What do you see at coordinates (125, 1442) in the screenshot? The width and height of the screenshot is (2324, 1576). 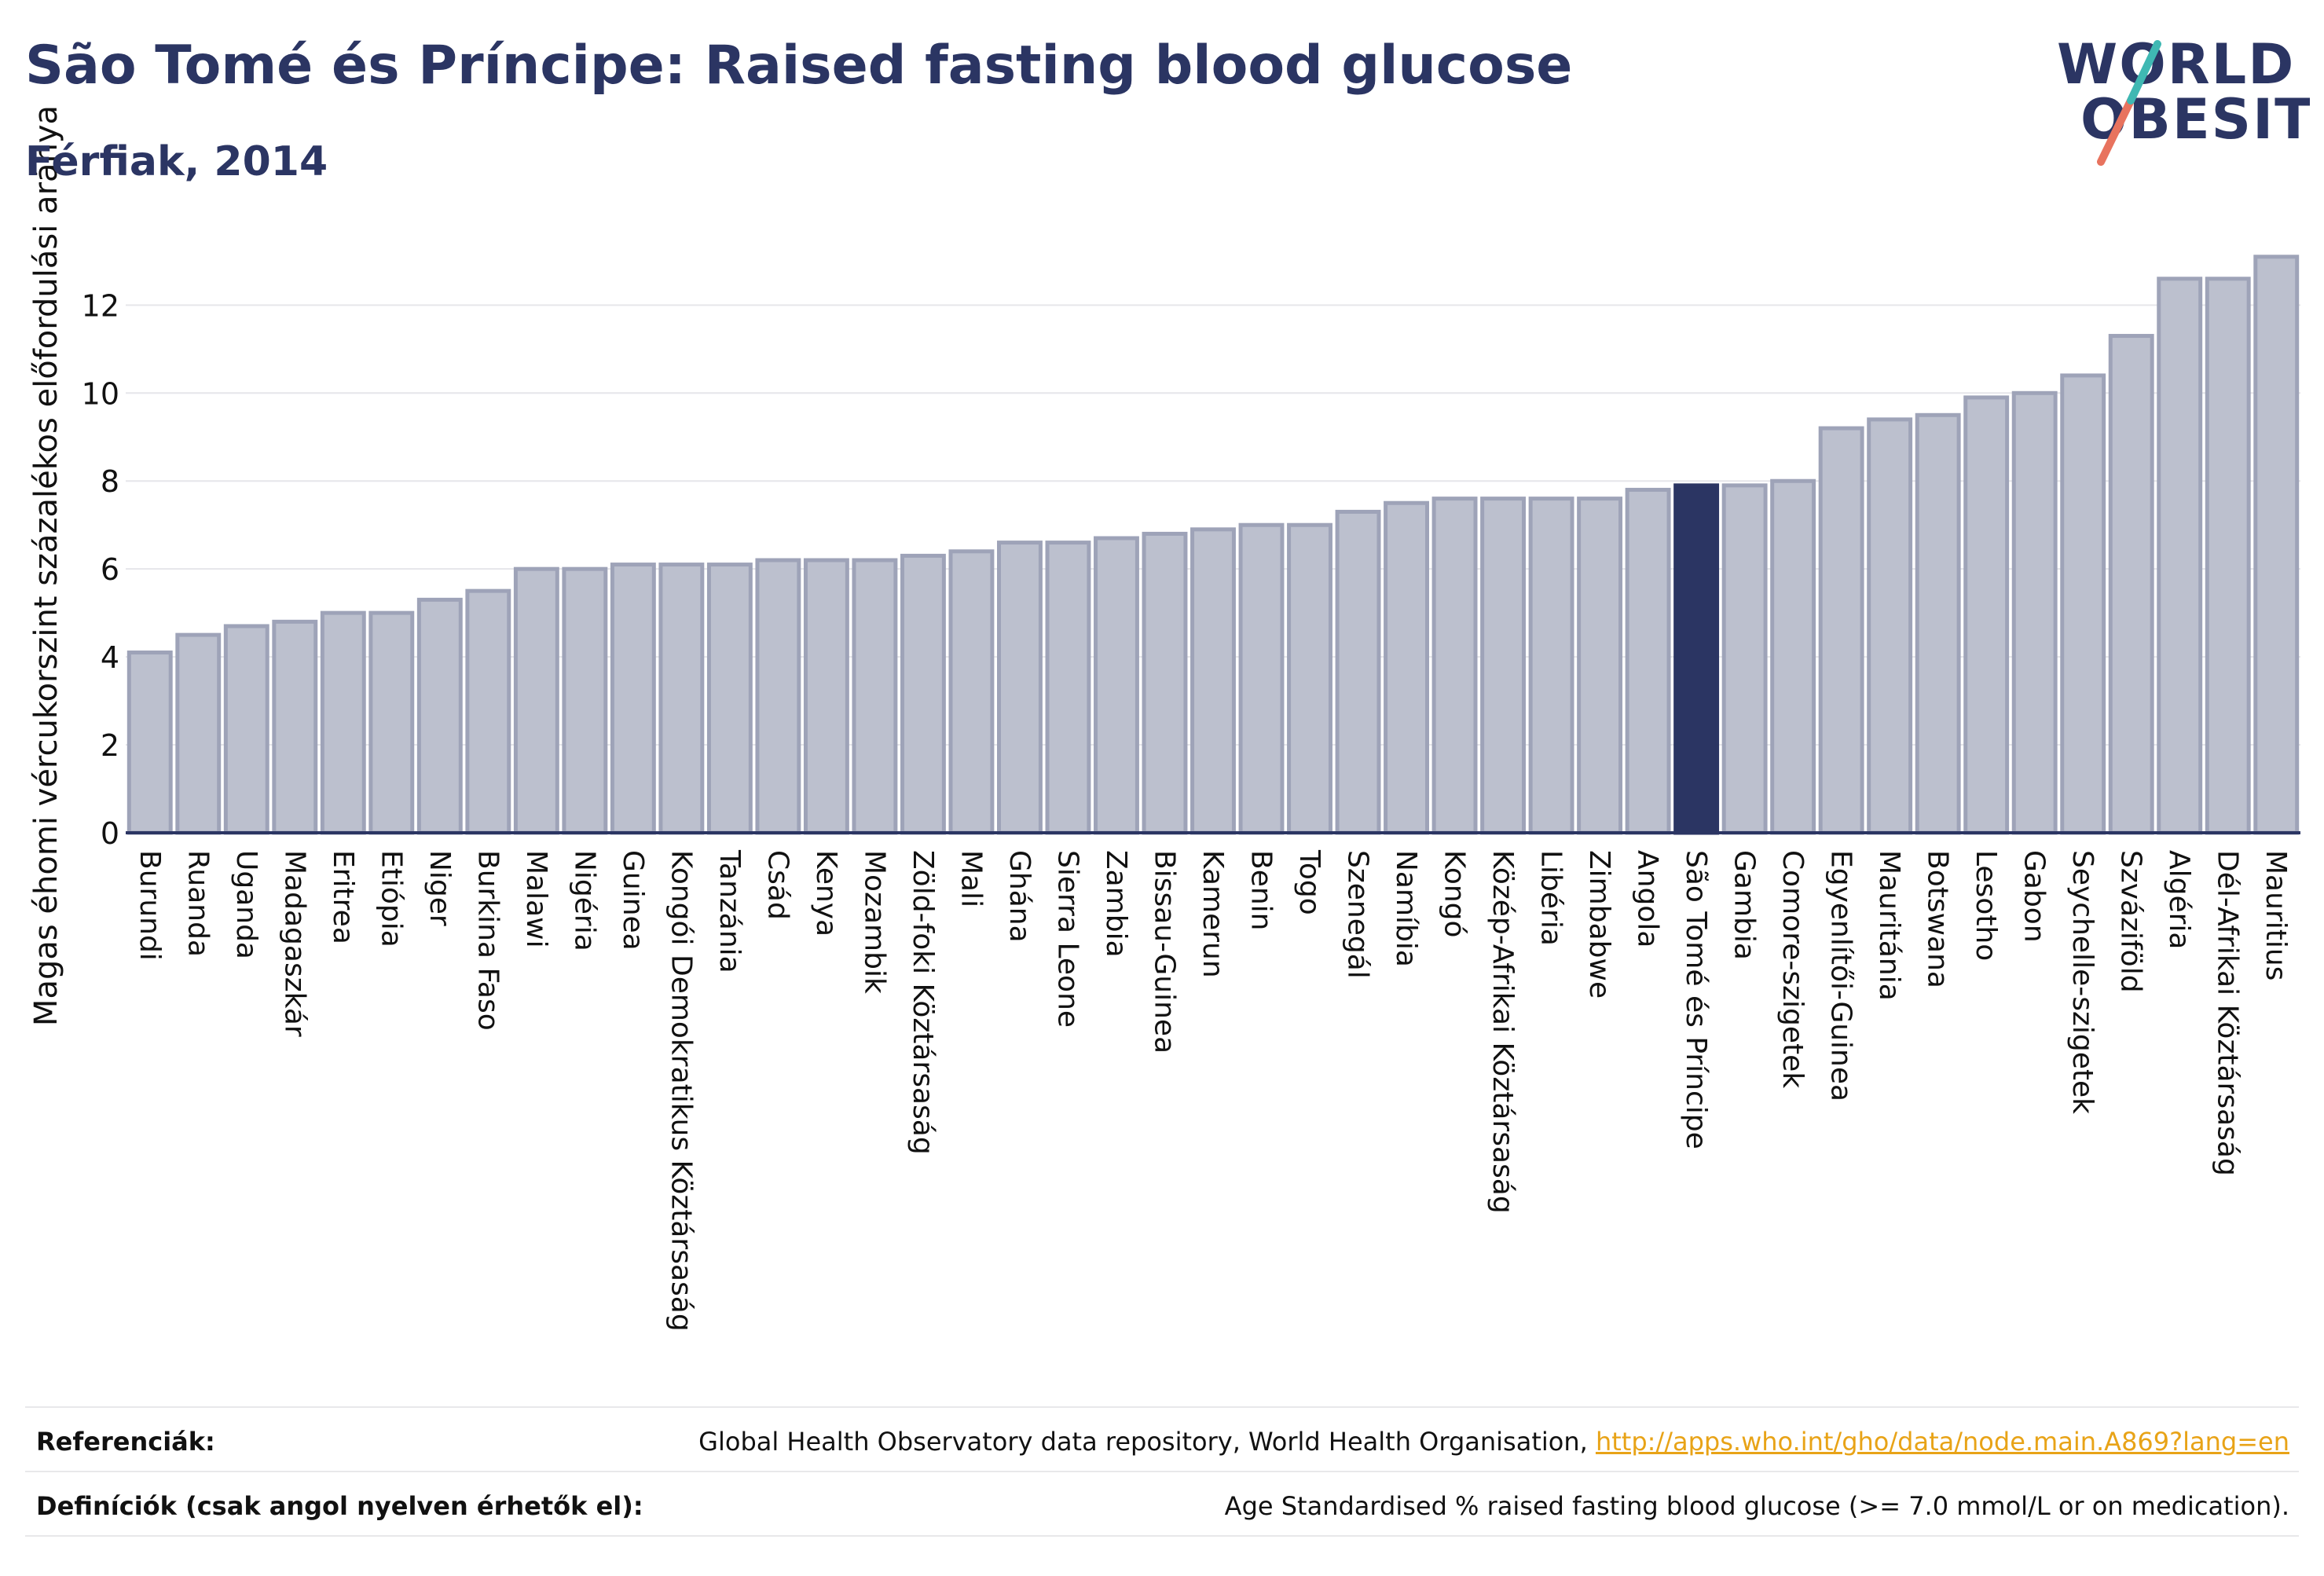 I see `references-label: Referenciák:` at bounding box center [125, 1442].